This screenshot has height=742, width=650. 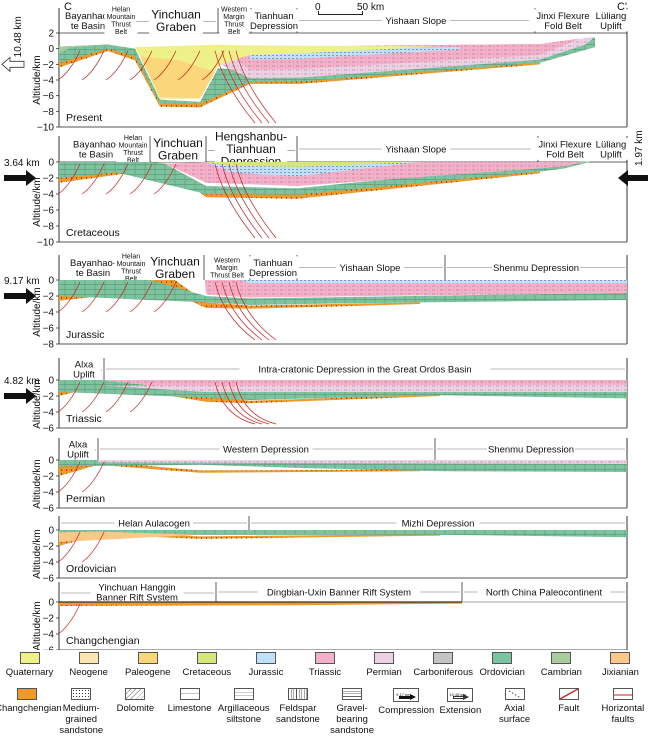 I want to click on panel-age-label: Ordovician, so click(x=91, y=569).